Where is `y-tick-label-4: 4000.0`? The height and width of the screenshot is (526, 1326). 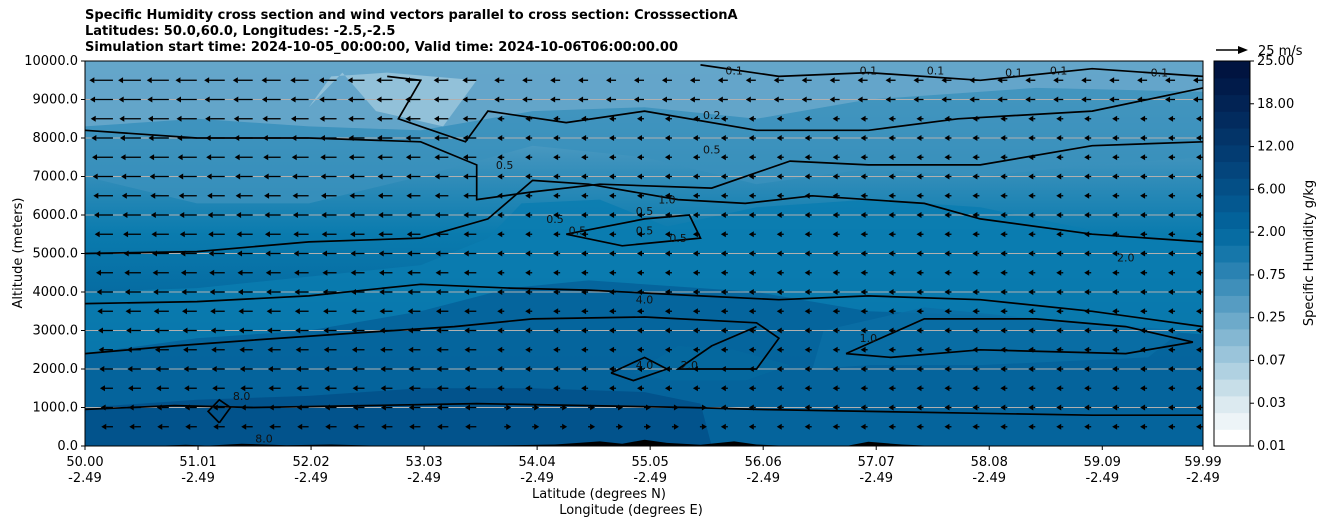 y-tick-label-4: 4000.0 is located at coordinates (56, 292).